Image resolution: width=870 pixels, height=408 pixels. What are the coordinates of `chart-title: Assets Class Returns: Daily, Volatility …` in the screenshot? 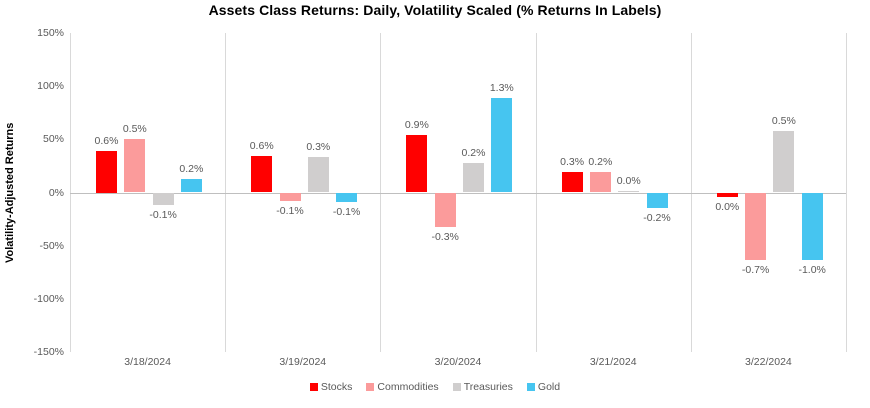 It's located at (435, 10).